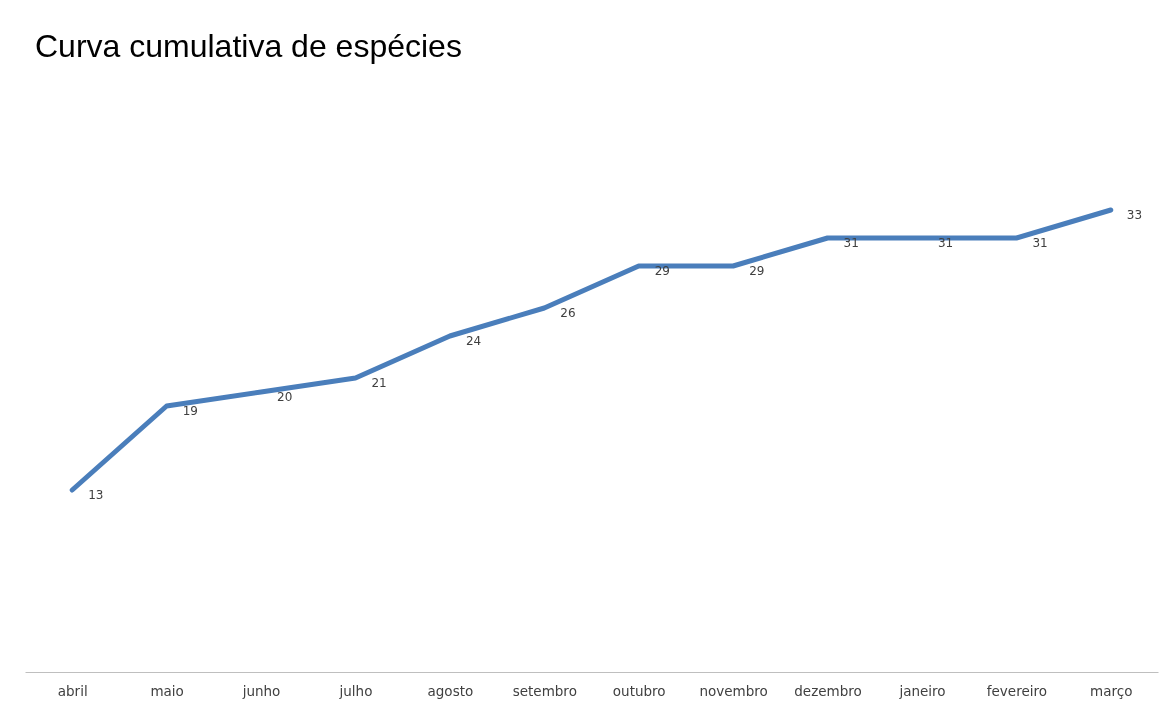  I want to click on data-label: 13, so click(96, 495).